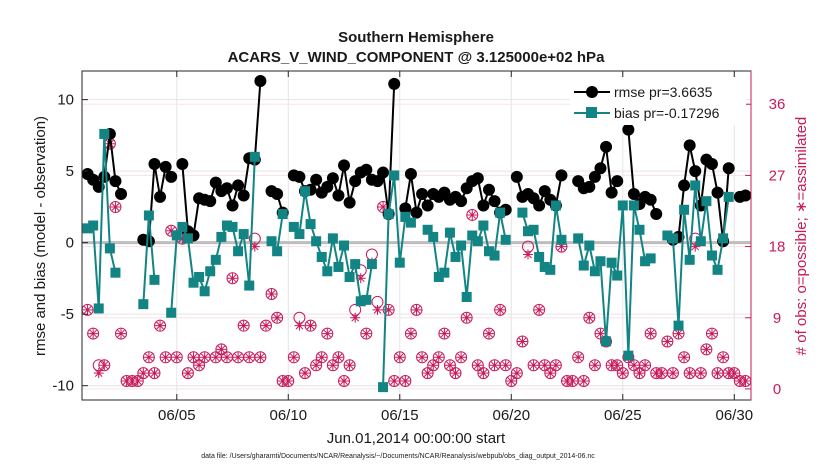 This screenshot has height=470, width=830. What do you see at coordinates (777, 247) in the screenshot?
I see `y-right-tick-label: 18` at bounding box center [777, 247].